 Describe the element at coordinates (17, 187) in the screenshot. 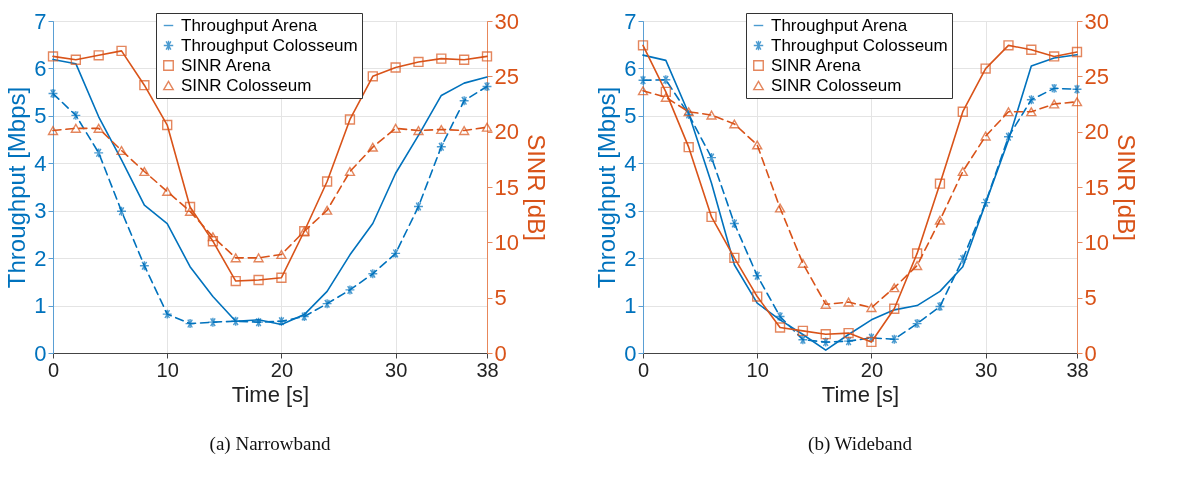

I see `y-axis-title: Throughput [Mbps]` at that location.